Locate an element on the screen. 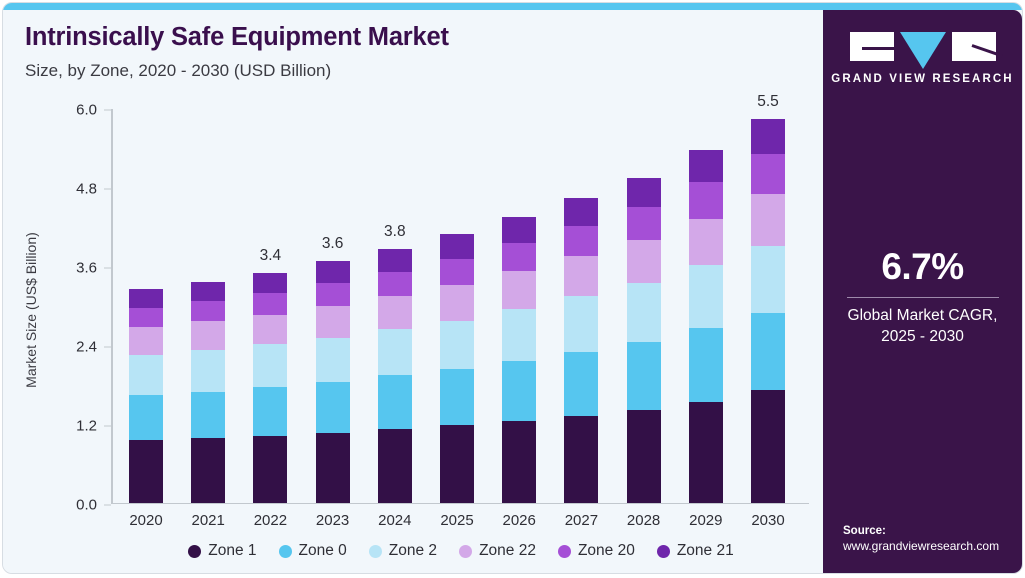  y-axis-tick: 3.6 is located at coordinates (441, 268).